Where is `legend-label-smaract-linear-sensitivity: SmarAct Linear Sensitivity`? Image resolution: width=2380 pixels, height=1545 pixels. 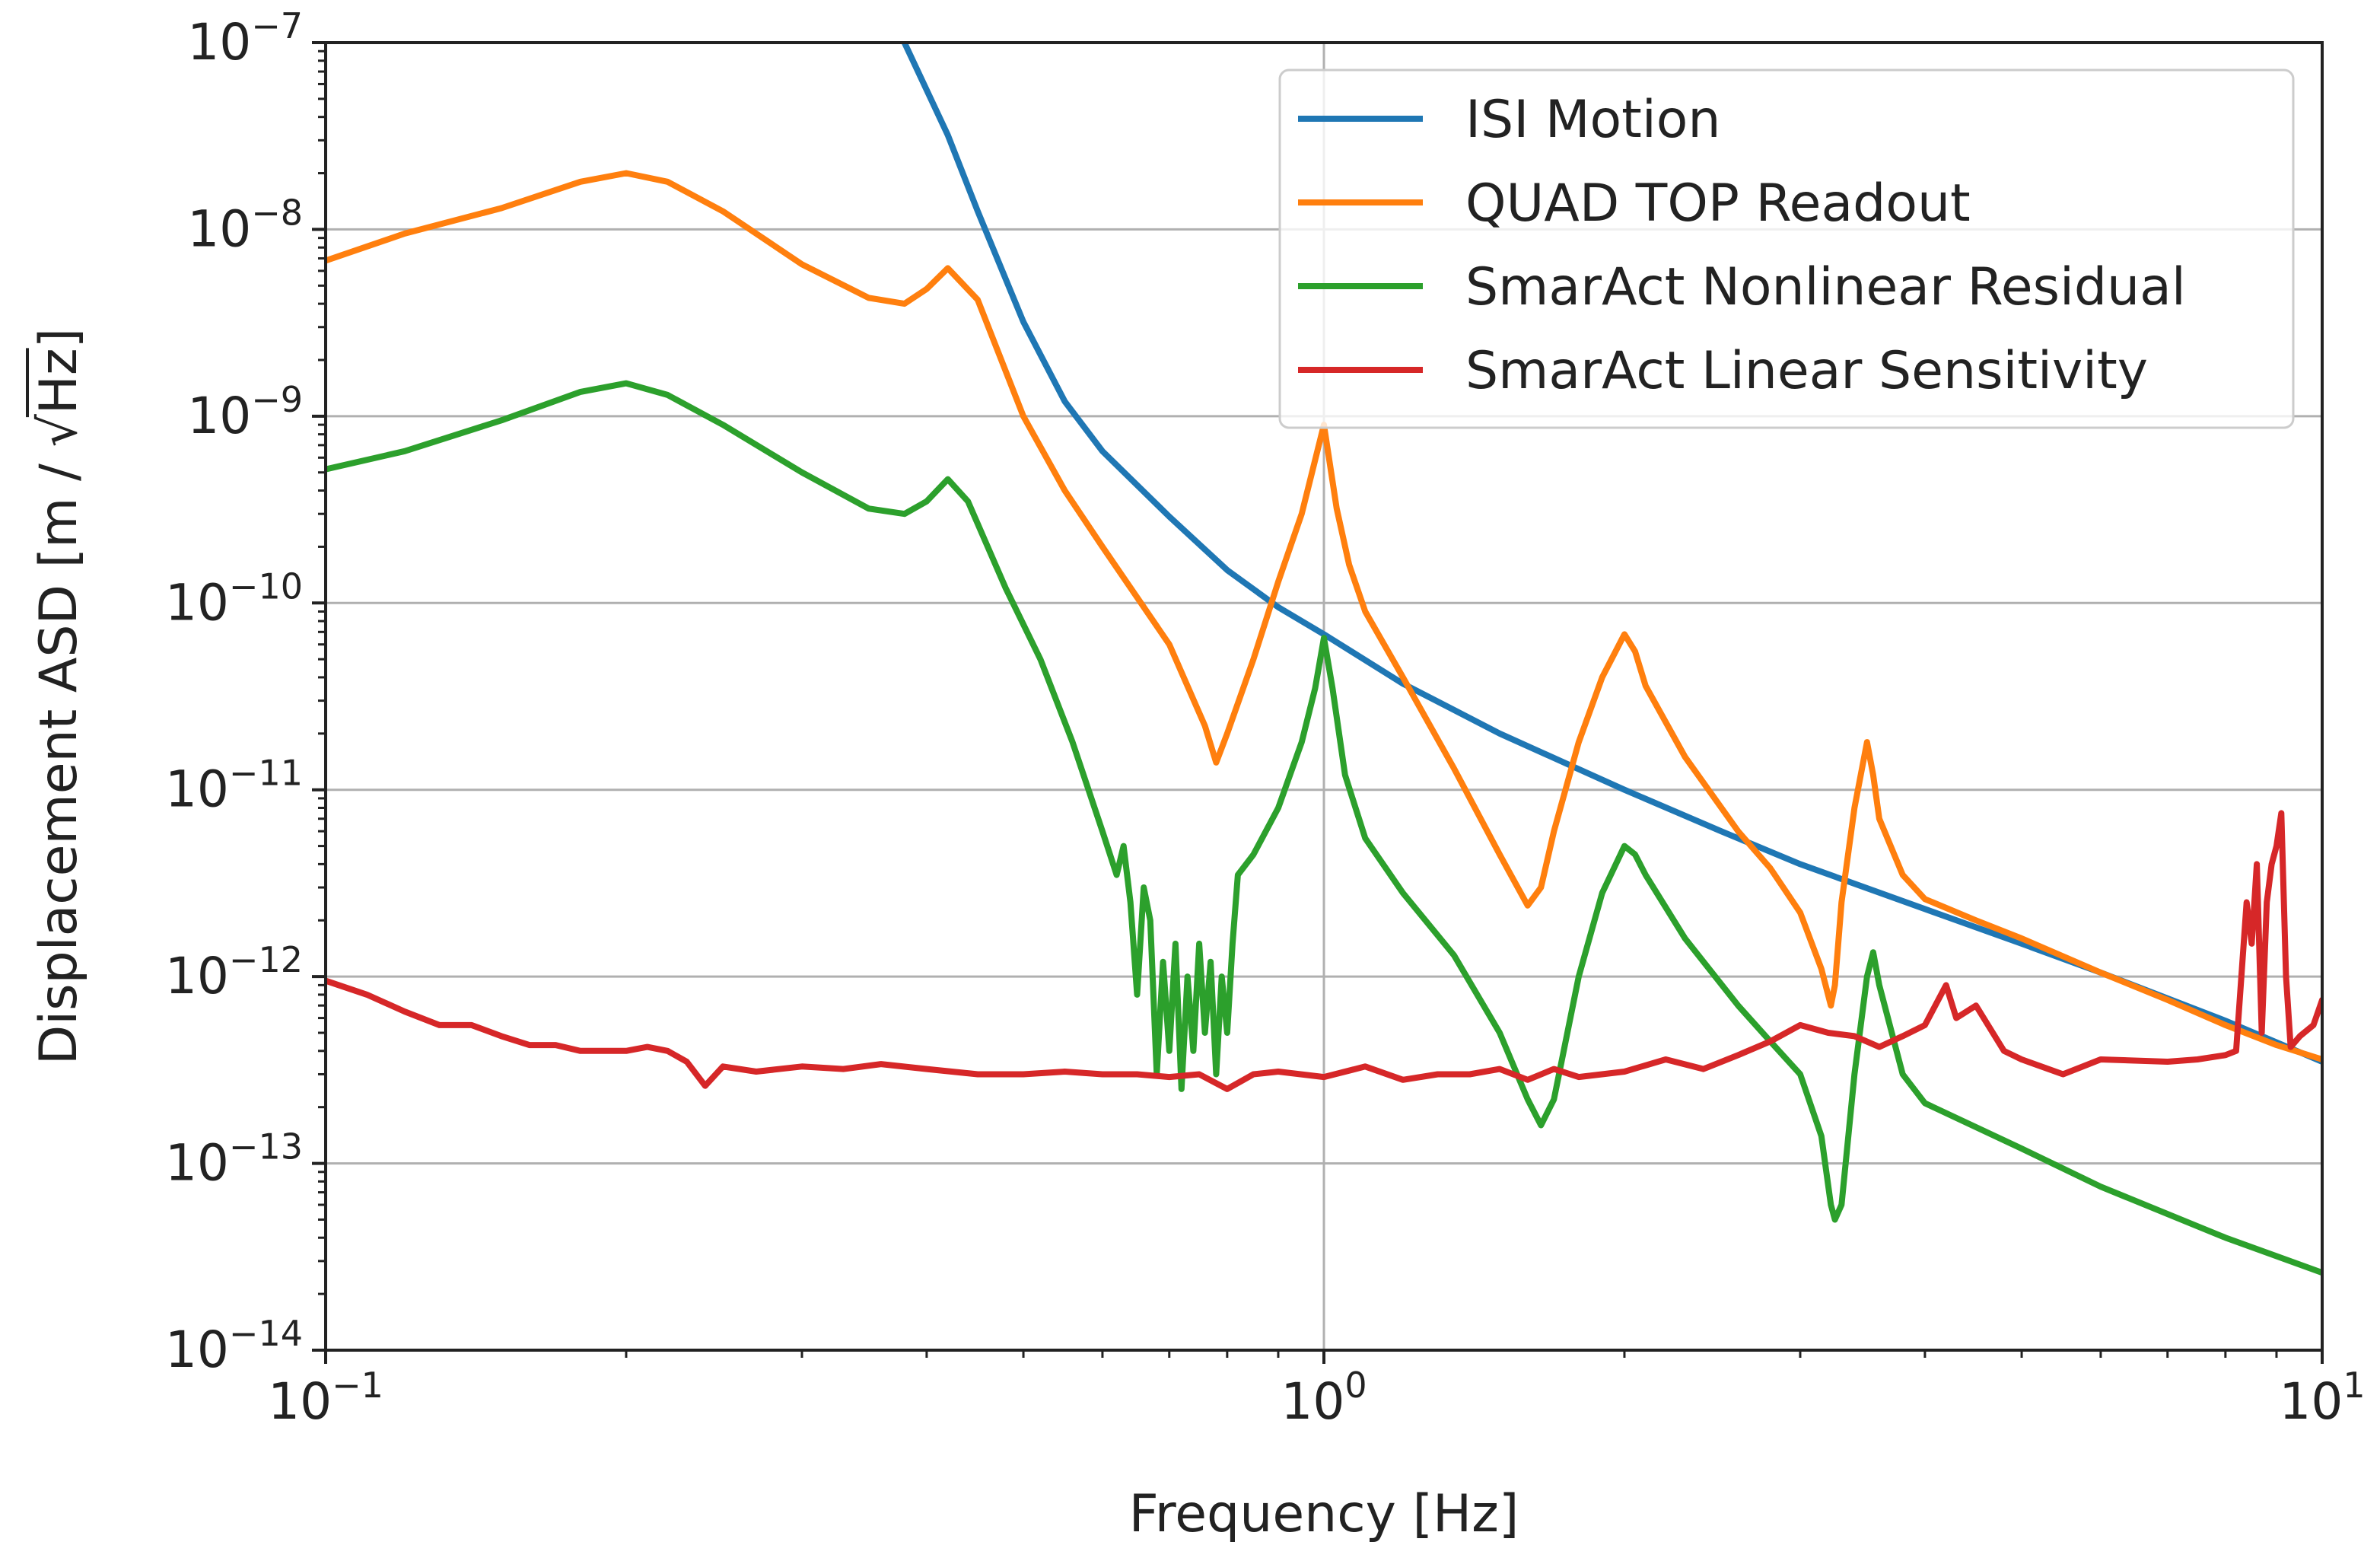
legend-label-smaract-linear-sensitivity: SmarAct Linear Sensitivity is located at coordinates (1806, 371).